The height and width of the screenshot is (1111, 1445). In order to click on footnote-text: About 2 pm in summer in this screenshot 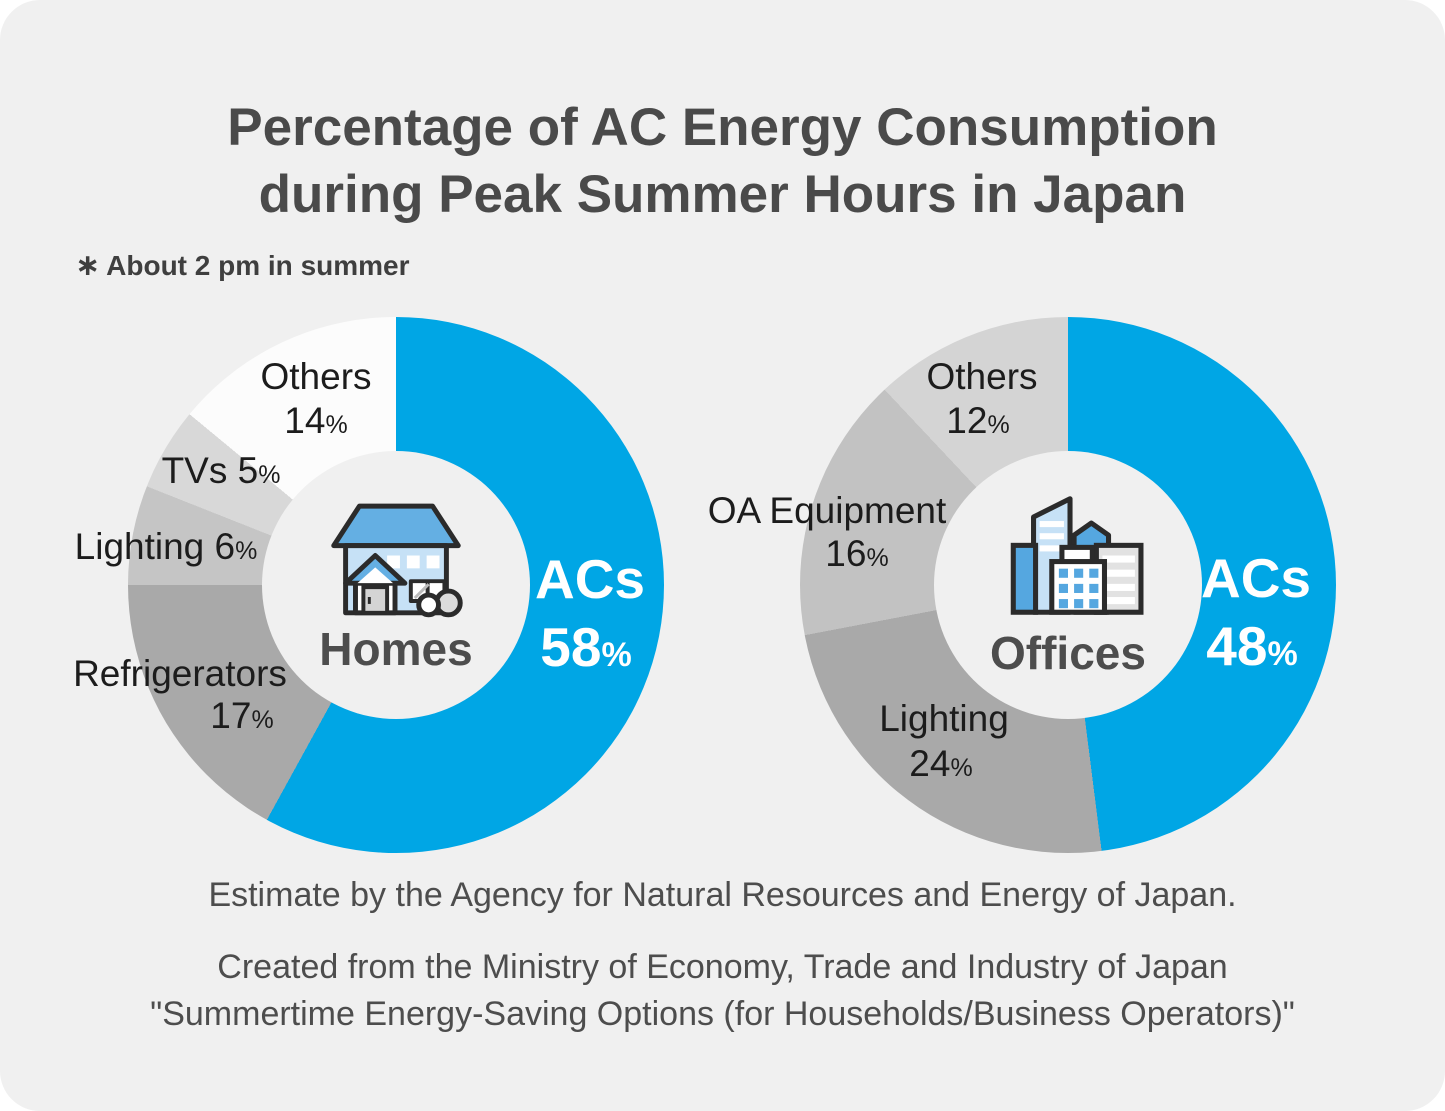, I will do `click(258, 265)`.